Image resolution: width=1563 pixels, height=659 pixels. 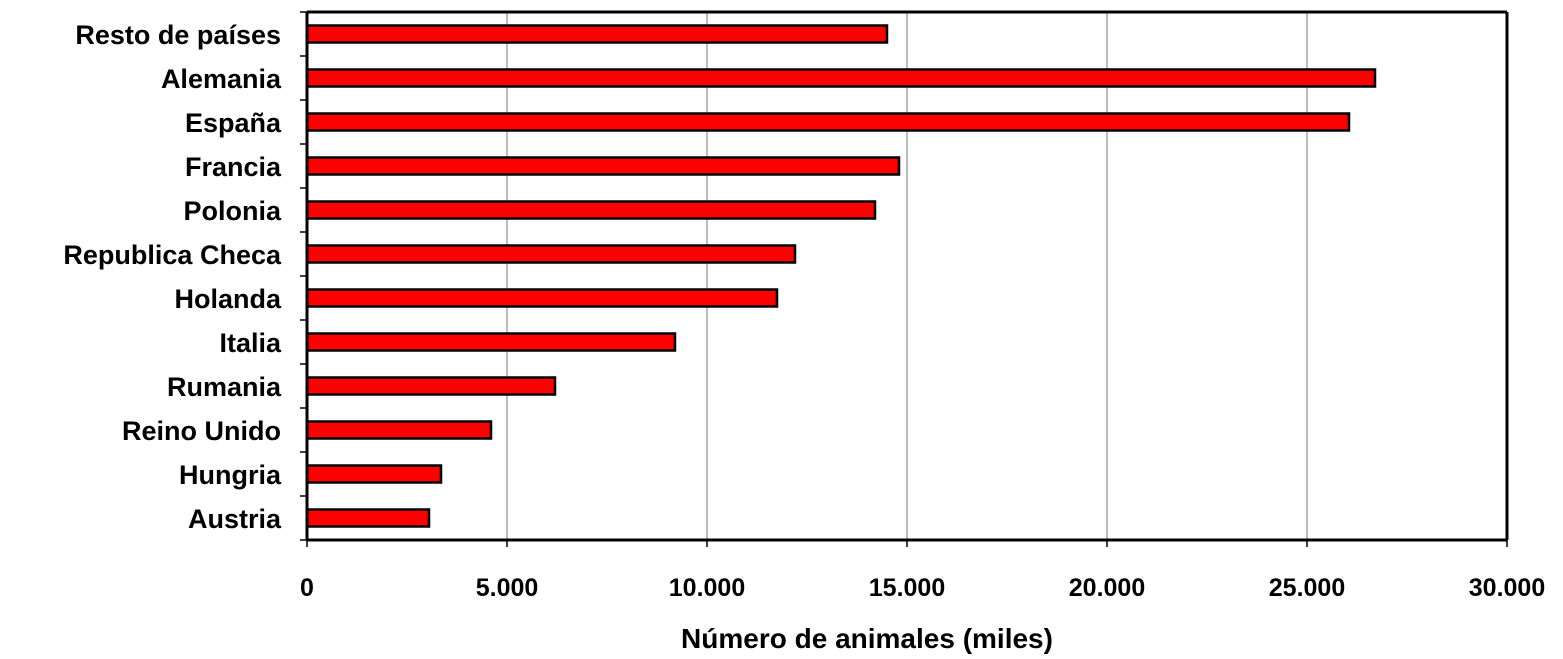 What do you see at coordinates (235, 519) in the screenshot?
I see `category-label: Austria` at bounding box center [235, 519].